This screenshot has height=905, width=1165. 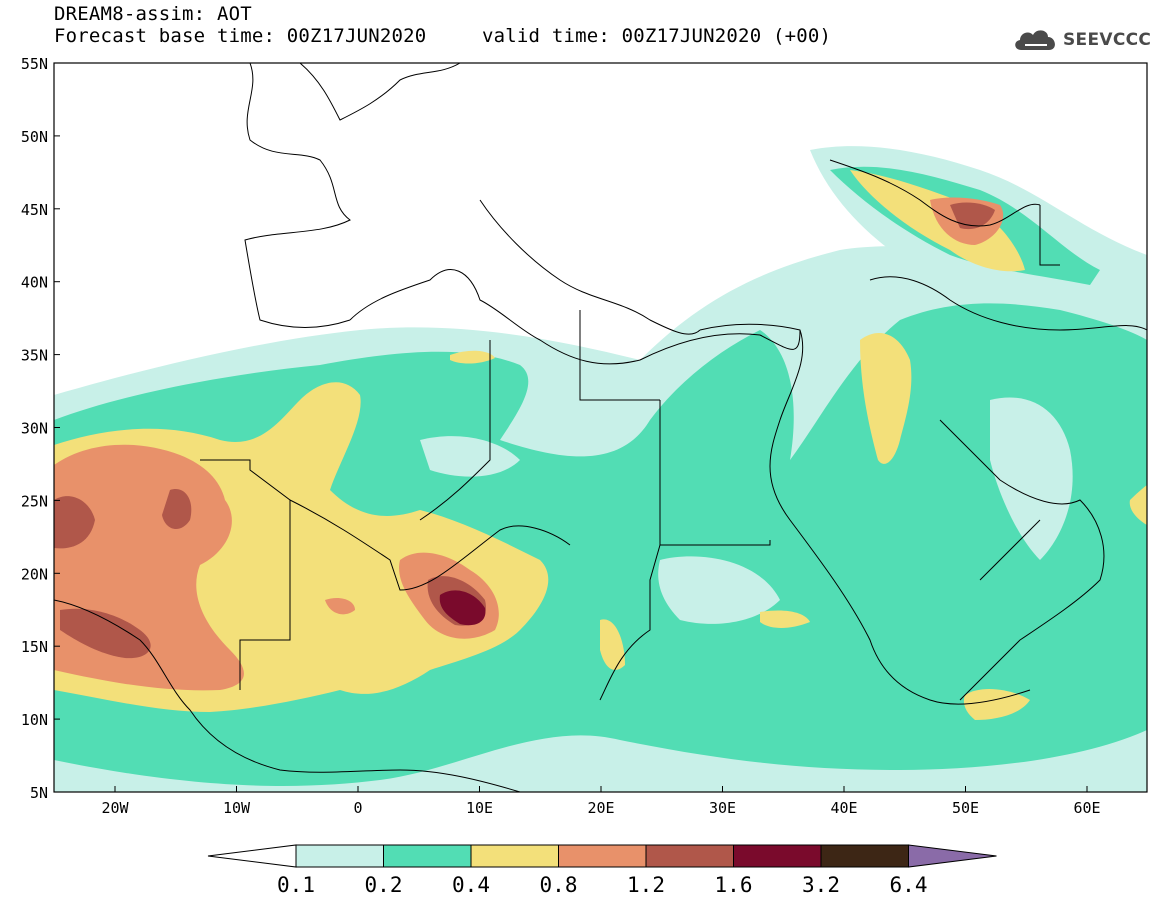 What do you see at coordinates (843, 808) in the screenshot?
I see `lon-tick-label: 40E` at bounding box center [843, 808].